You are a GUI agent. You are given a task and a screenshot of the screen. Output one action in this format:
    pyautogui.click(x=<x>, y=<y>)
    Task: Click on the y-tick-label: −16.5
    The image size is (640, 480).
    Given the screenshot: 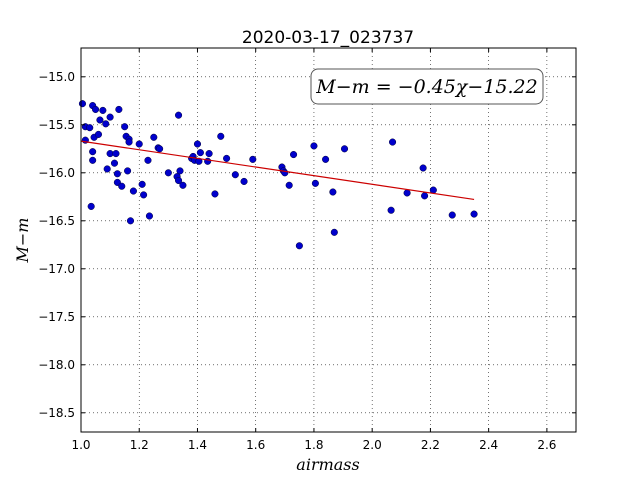 What is the action you would take?
    pyautogui.click(x=56, y=221)
    